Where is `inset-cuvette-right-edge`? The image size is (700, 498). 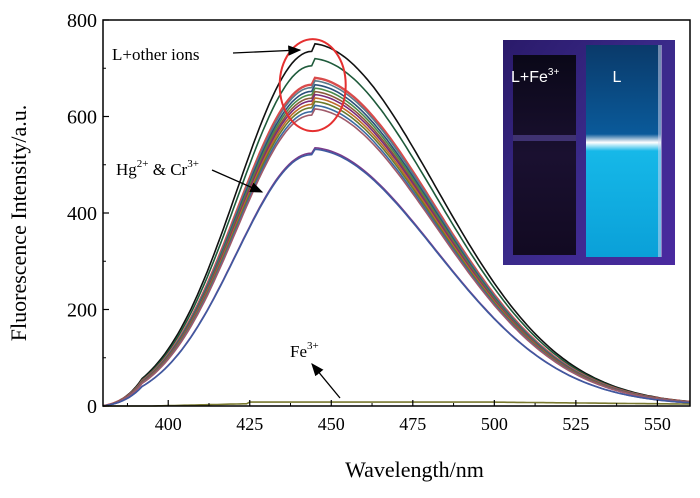 inset-cuvette-right-edge is located at coordinates (660, 151).